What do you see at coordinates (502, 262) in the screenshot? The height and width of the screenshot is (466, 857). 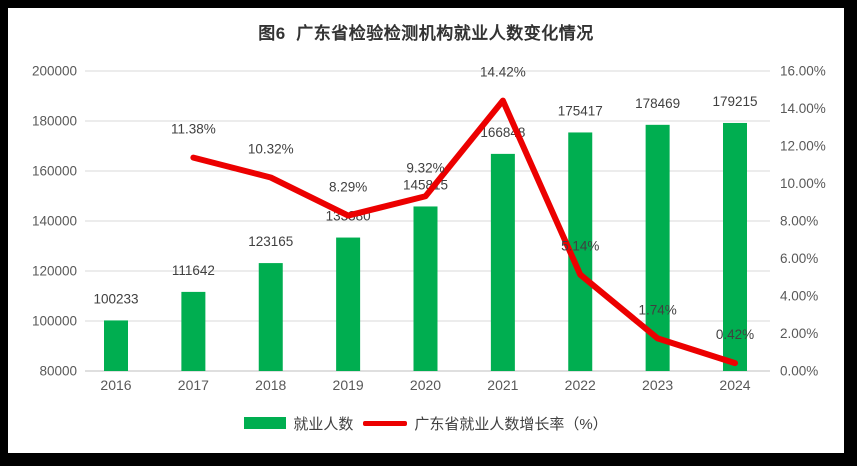 I see `bar-2021` at bounding box center [502, 262].